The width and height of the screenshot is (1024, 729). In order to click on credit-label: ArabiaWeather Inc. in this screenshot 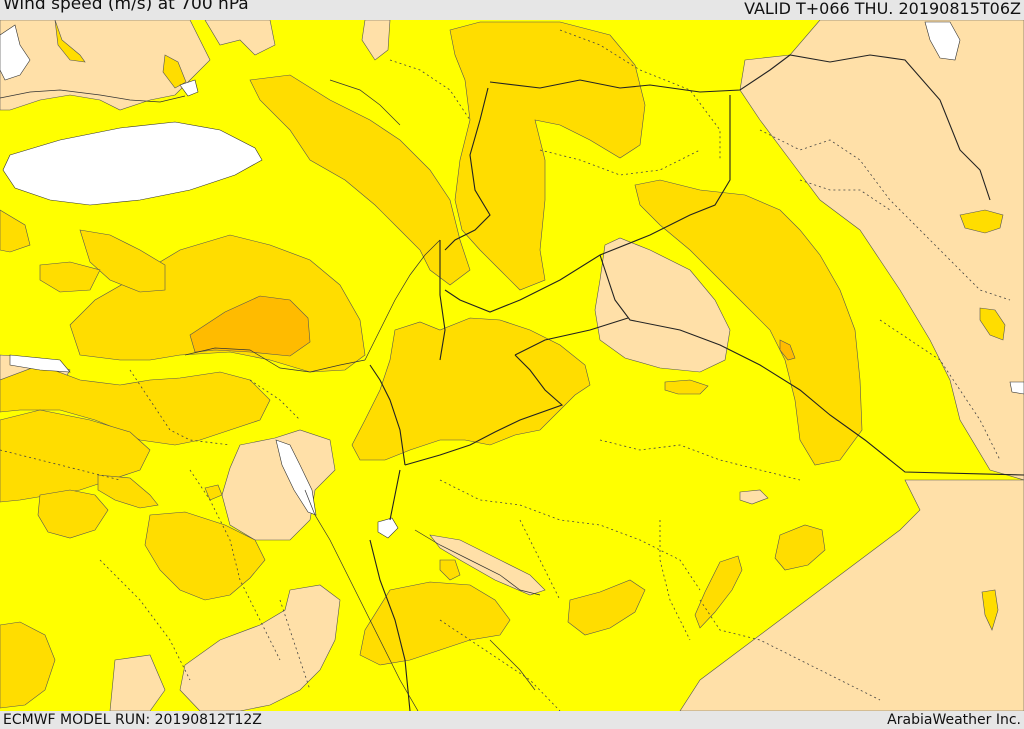, I will do `click(954, 720)`.